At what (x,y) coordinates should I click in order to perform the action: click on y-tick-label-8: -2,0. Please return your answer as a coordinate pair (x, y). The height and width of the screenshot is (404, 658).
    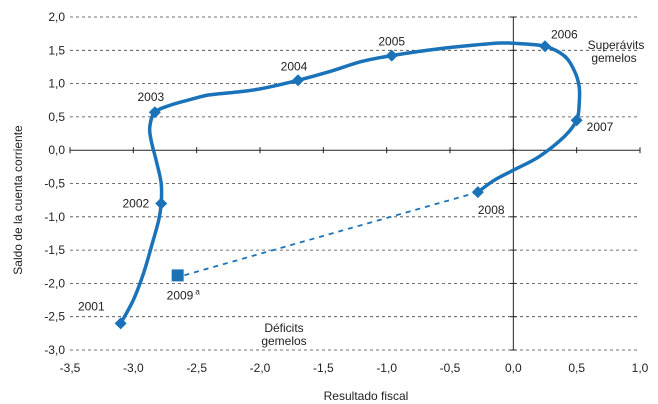
    Looking at the image, I should click on (54, 283).